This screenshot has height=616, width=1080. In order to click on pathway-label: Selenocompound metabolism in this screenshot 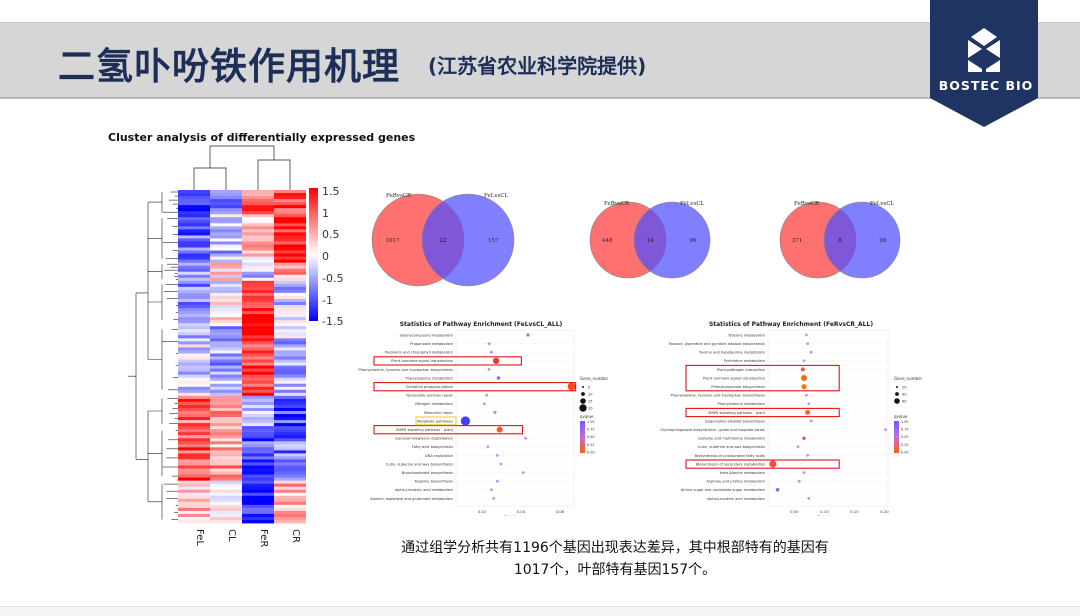, I will do `click(427, 335)`.